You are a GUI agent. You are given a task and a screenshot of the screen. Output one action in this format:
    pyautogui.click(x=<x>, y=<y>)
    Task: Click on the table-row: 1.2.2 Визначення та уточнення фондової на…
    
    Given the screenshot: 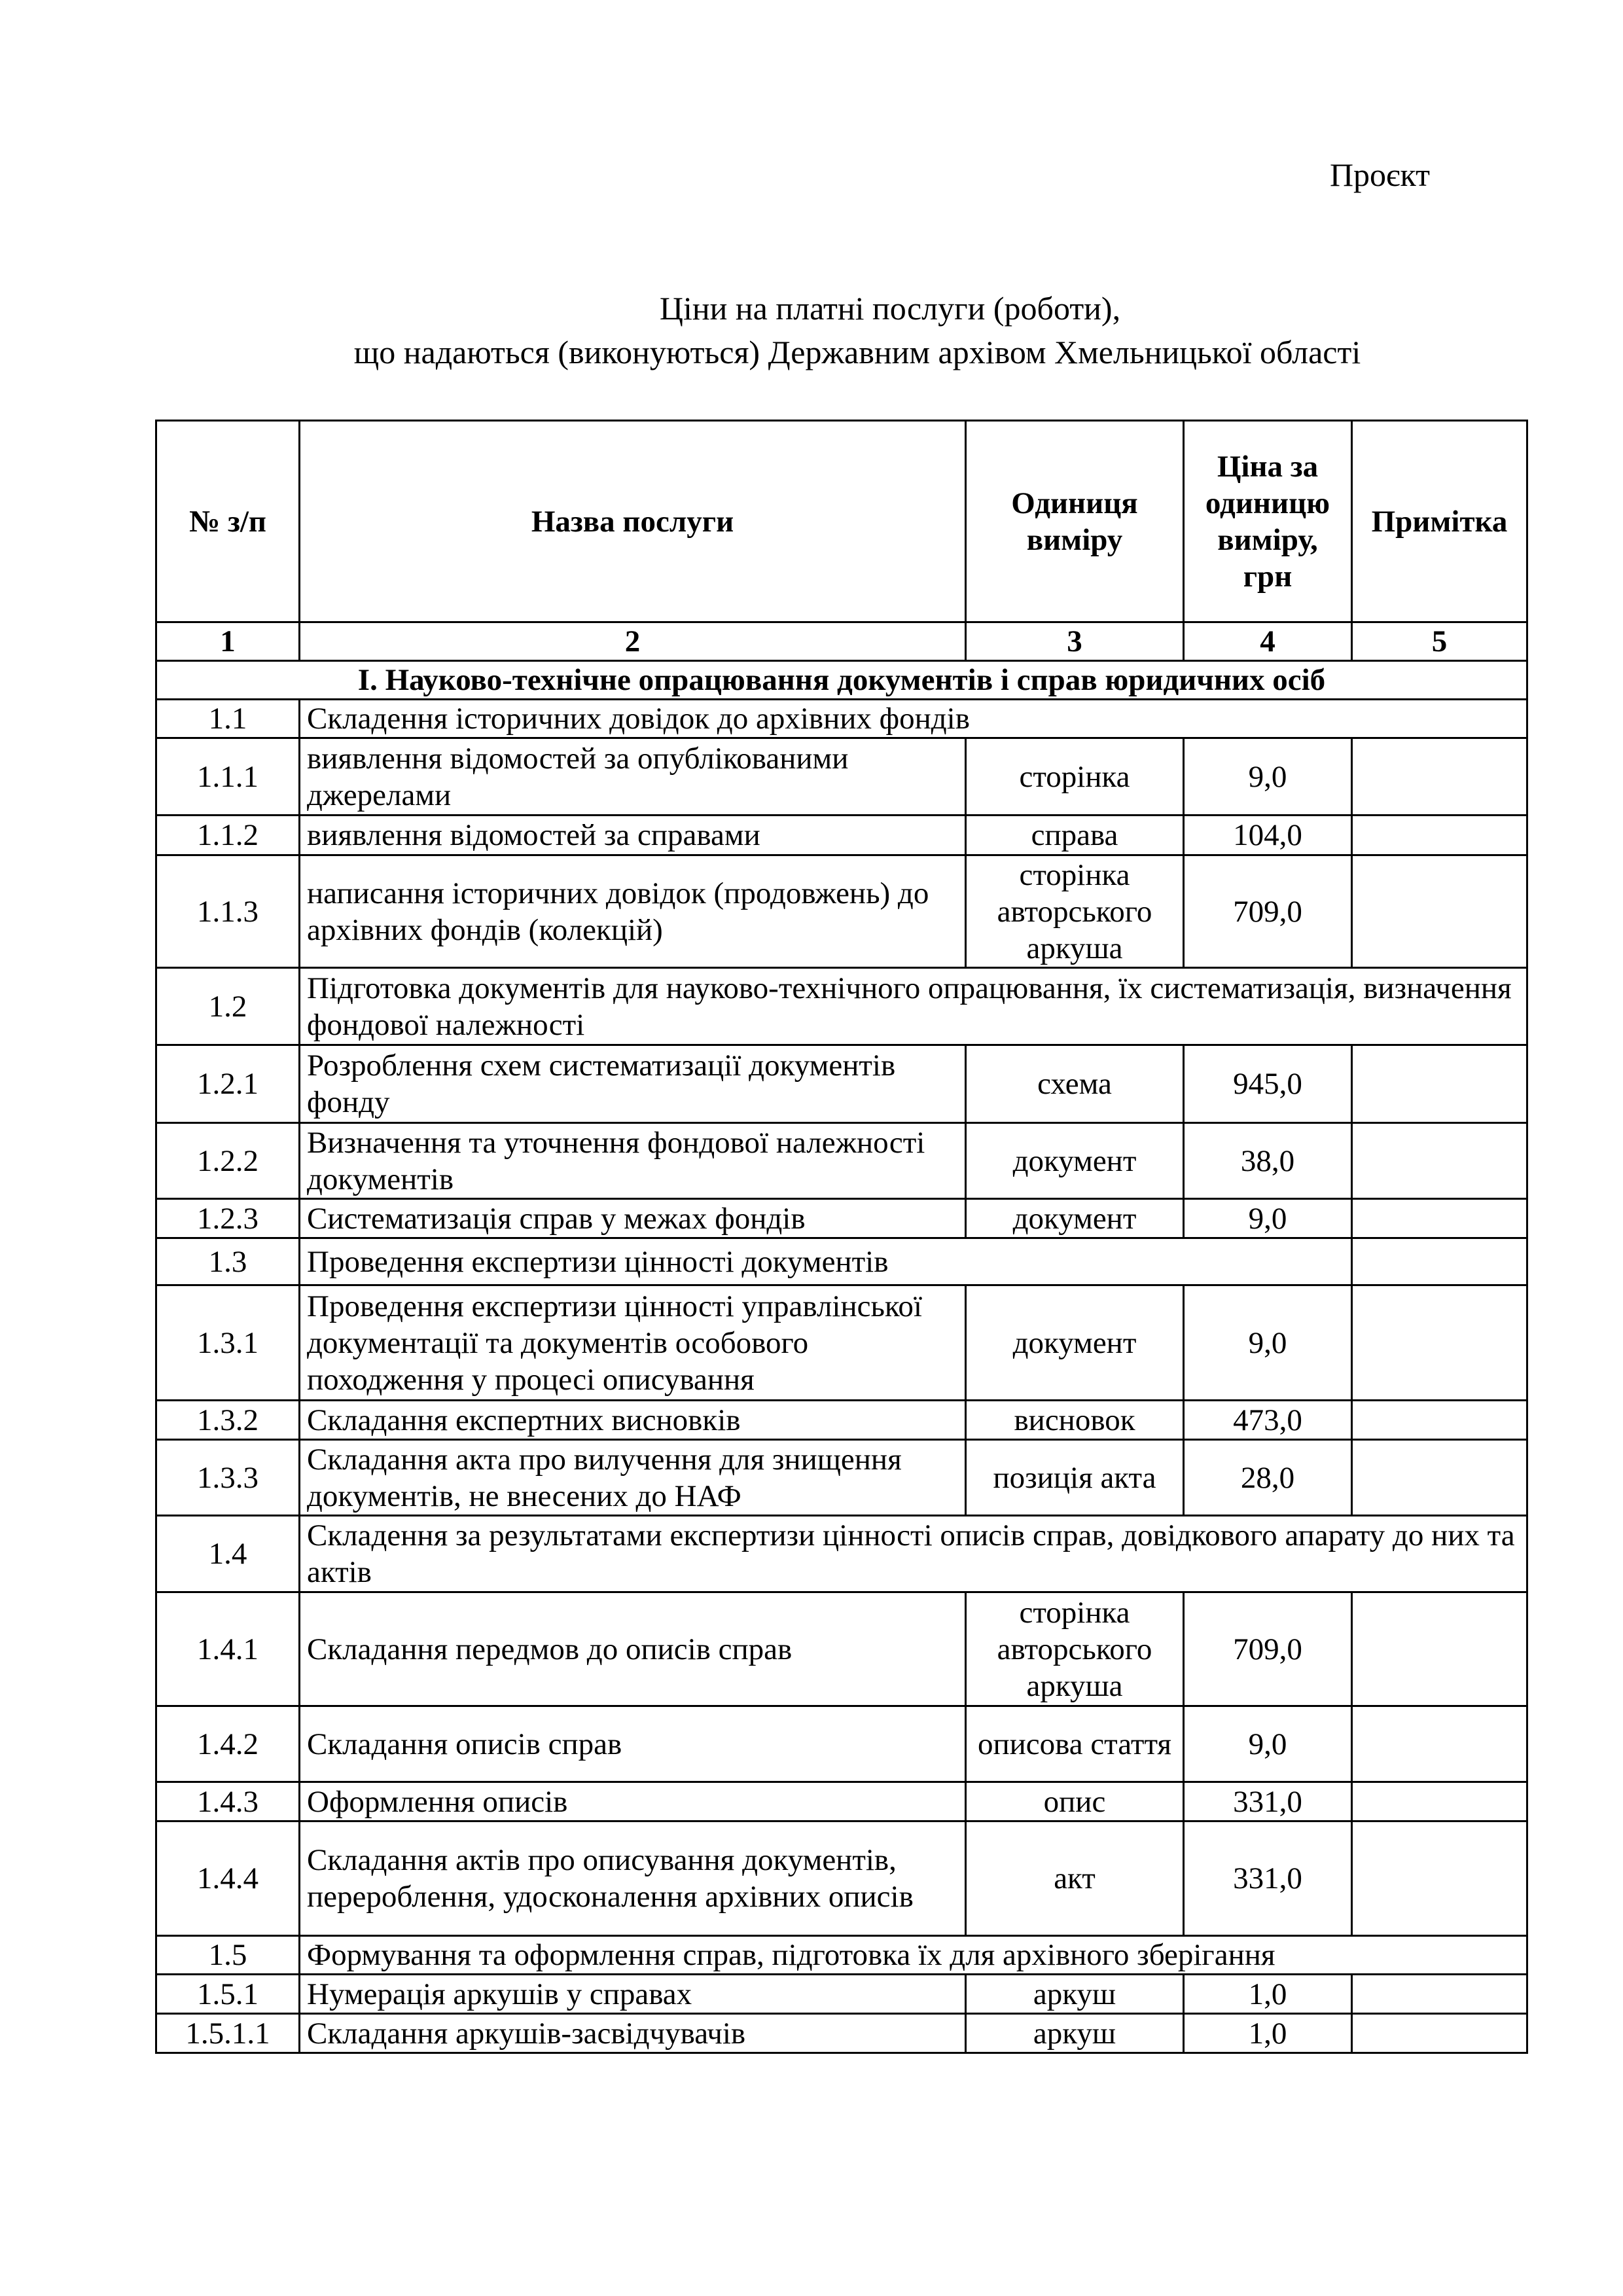 What is the action you would take?
    pyautogui.click(x=842, y=1161)
    